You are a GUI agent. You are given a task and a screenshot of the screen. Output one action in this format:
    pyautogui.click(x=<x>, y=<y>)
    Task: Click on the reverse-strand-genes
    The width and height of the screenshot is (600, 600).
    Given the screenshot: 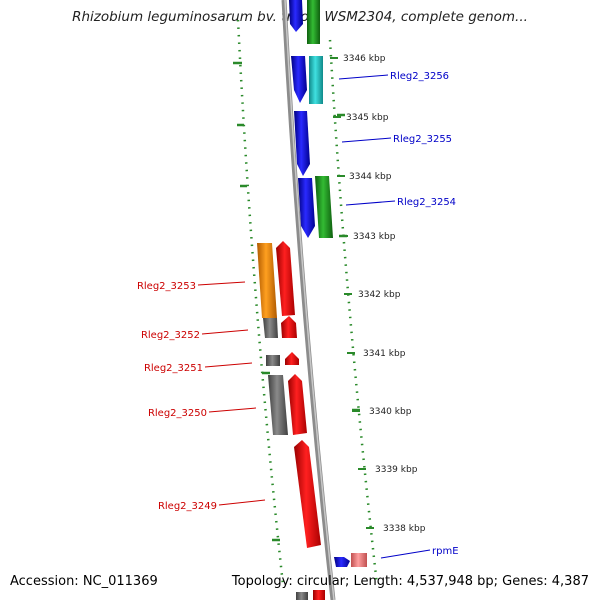 What is the action you would take?
    pyautogui.click(x=300, y=420)
    